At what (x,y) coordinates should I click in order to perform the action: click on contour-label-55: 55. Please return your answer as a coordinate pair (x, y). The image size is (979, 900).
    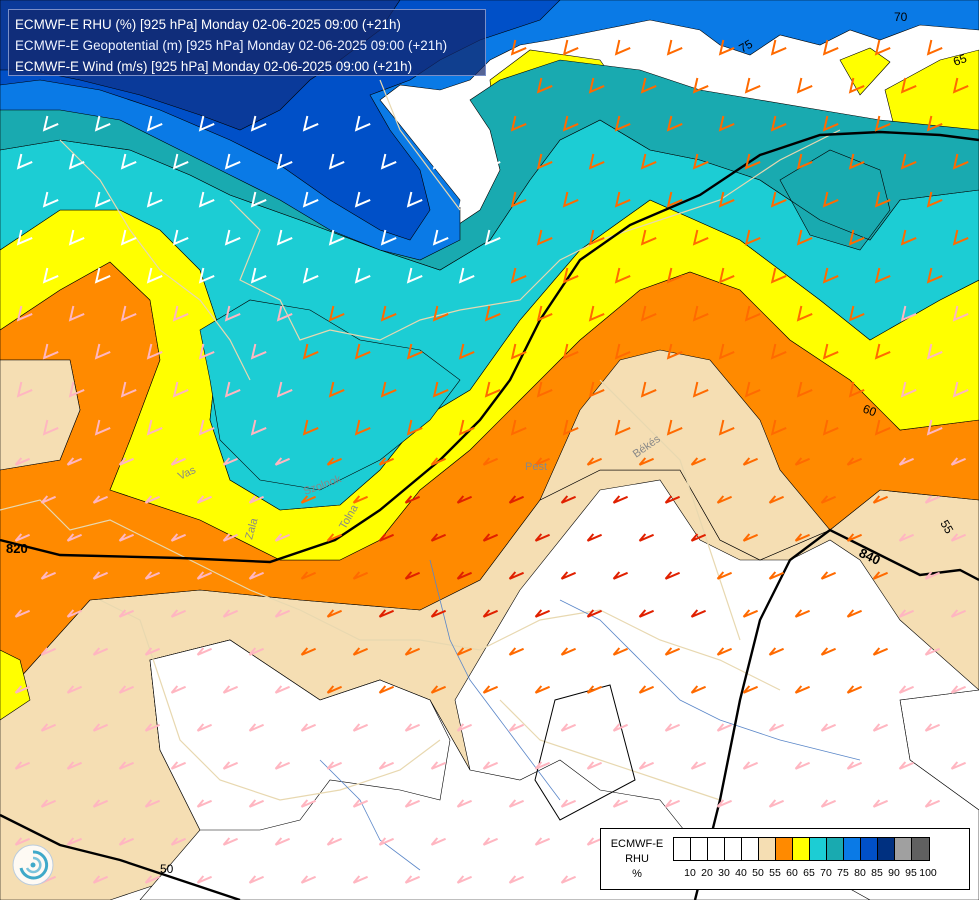
    Looking at the image, I should click on (946, 527).